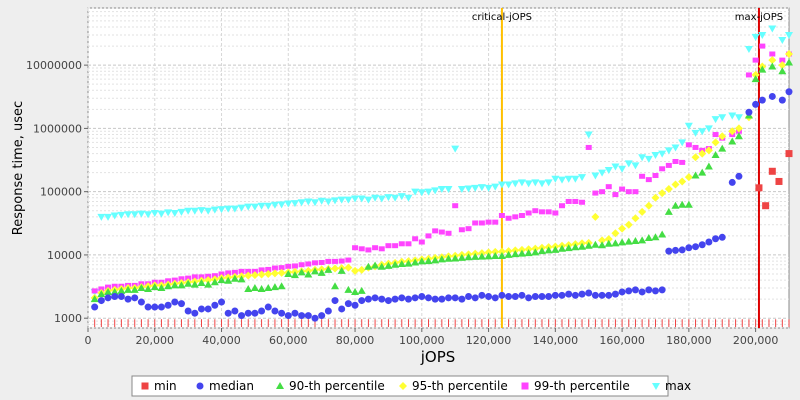  I want to click on baseline-ticks, so click(442, 323).